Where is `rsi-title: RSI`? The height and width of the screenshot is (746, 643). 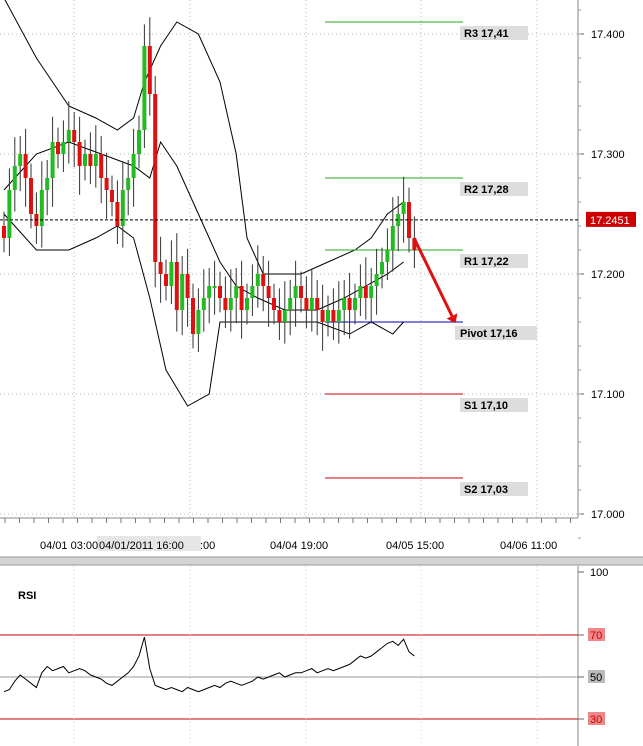
rsi-title: RSI is located at coordinates (27, 596).